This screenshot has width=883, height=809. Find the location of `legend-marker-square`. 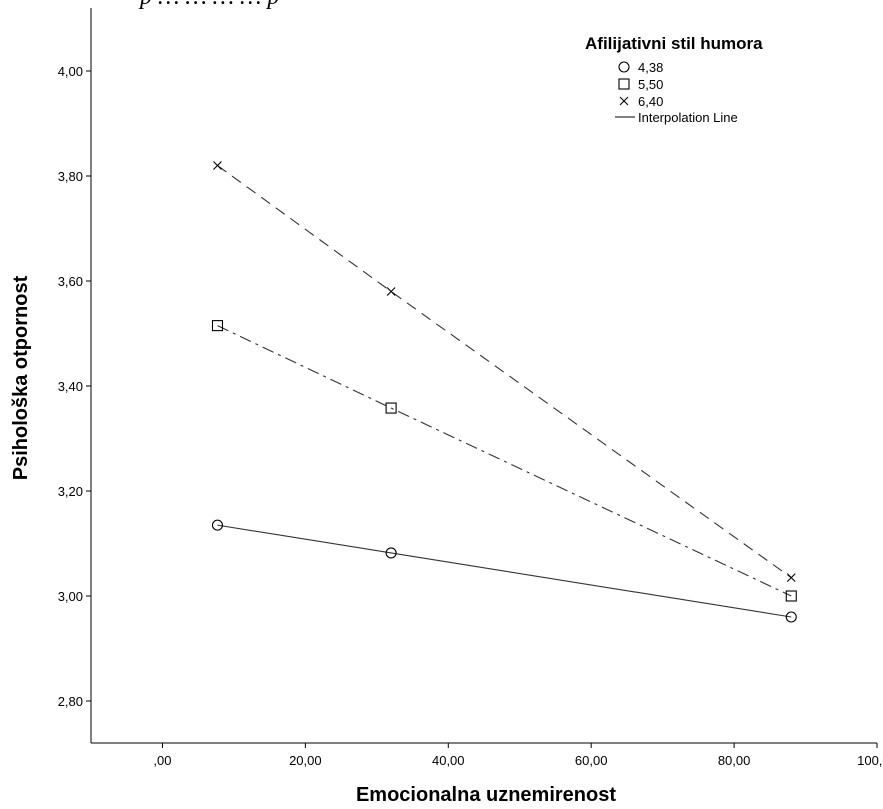

legend-marker-square is located at coordinates (624, 84).